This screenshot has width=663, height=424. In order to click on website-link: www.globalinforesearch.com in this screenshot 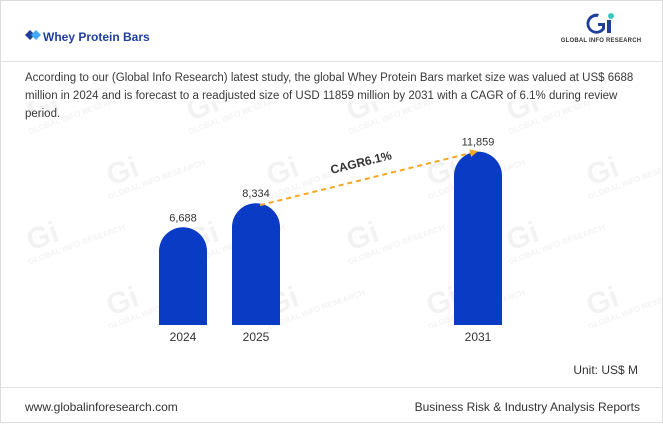, I will do `click(101, 407)`.